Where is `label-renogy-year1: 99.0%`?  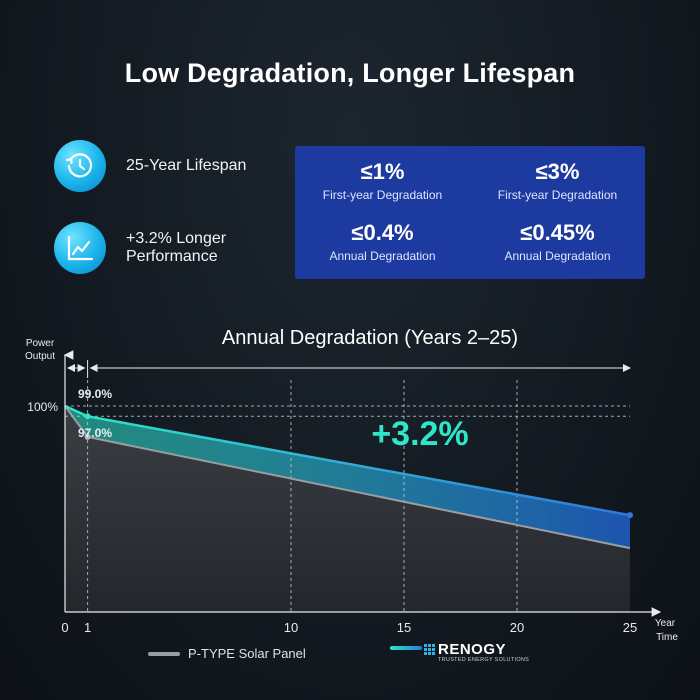
label-renogy-year1: 99.0% is located at coordinates (95, 394).